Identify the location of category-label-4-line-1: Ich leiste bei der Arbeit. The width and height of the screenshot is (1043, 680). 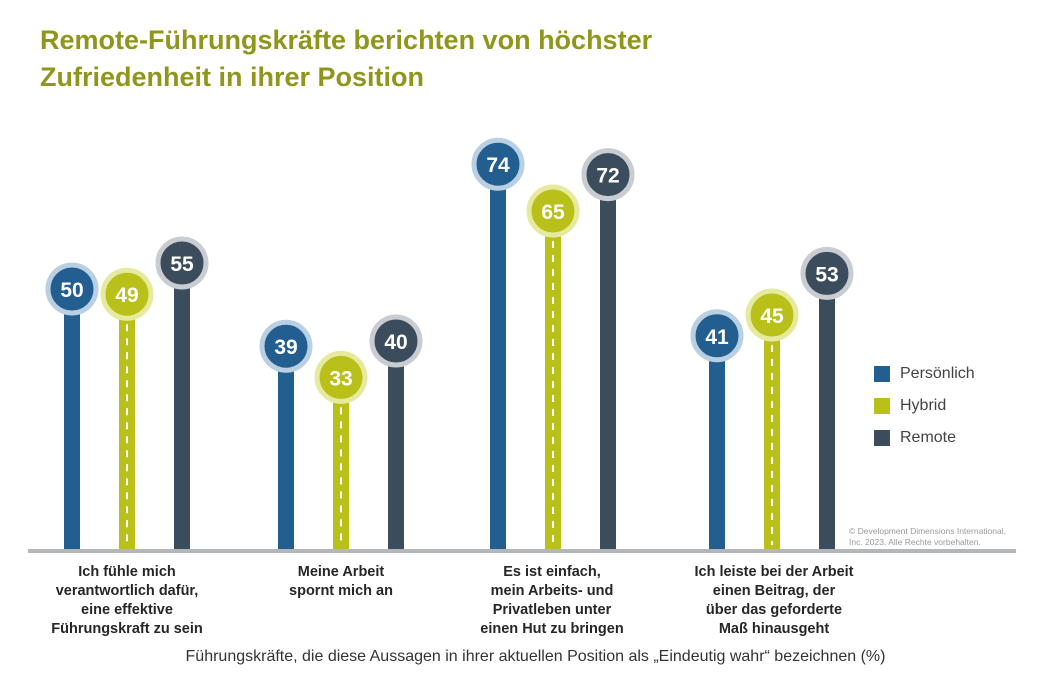
(774, 572).